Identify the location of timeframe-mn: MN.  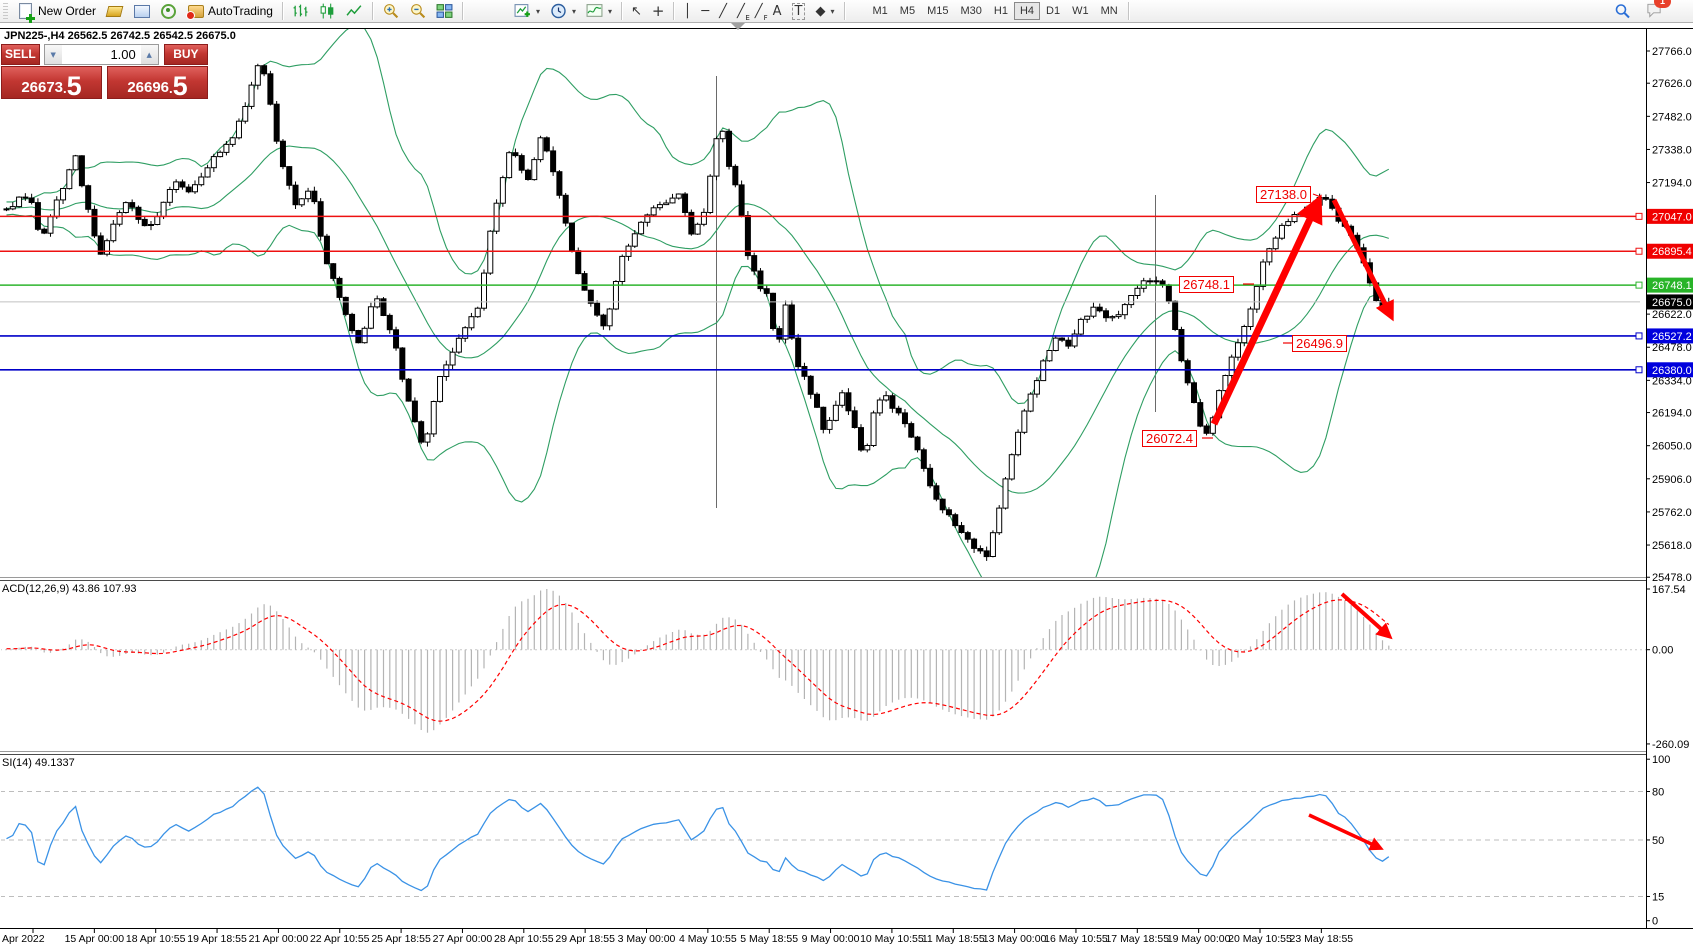
(1109, 11).